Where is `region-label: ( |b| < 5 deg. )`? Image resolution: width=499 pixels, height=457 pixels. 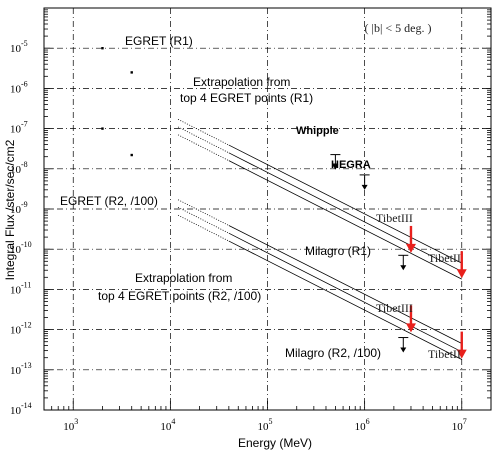
region-label: ( |b| < 5 deg. ) is located at coordinates (398, 28).